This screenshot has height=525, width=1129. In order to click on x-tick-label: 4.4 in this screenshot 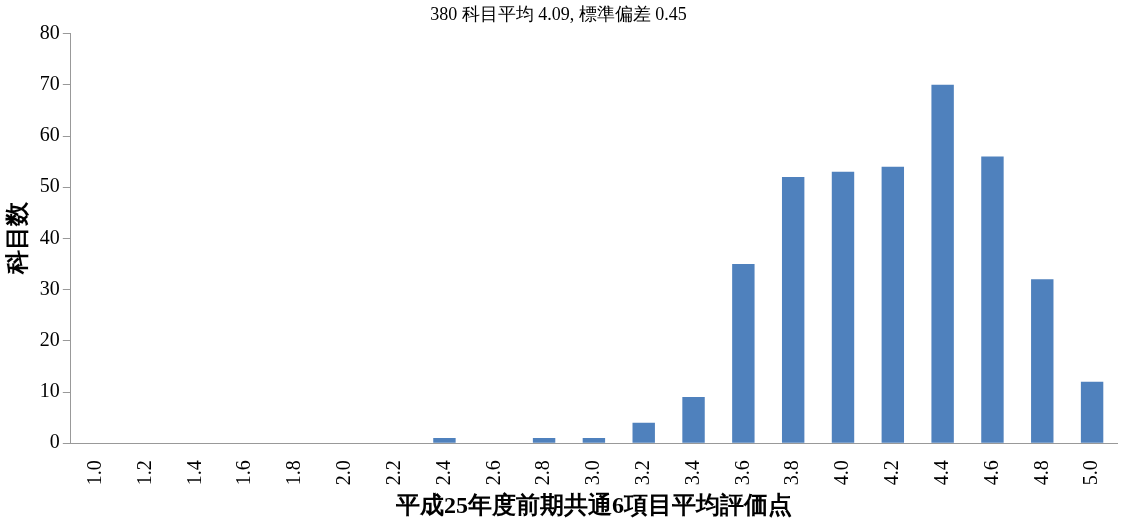, I will do `click(940, 473)`.